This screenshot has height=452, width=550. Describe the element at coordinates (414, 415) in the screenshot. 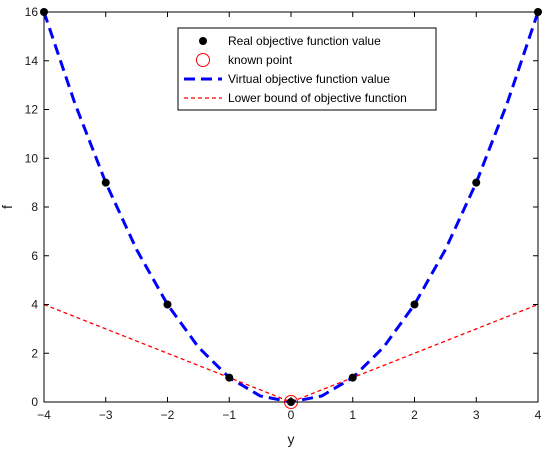

I see `x-tick-label: 2` at that location.